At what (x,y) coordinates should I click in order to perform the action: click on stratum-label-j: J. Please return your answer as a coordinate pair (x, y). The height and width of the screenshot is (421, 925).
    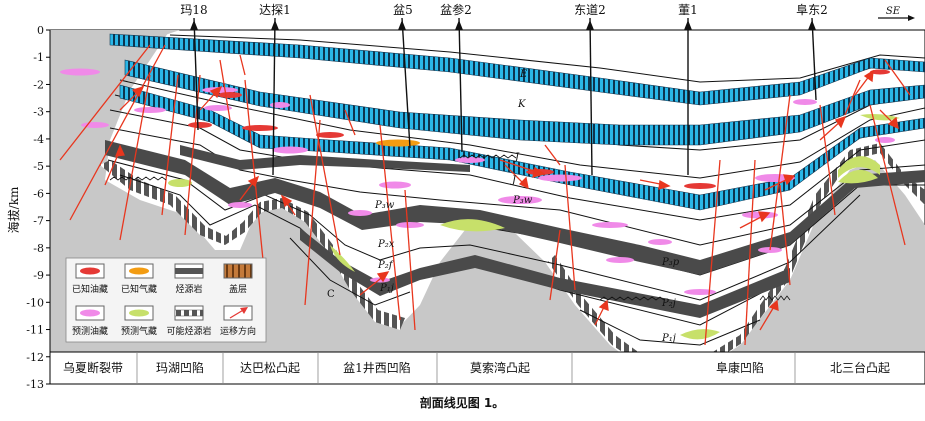
    Looking at the image, I should click on (516, 157).